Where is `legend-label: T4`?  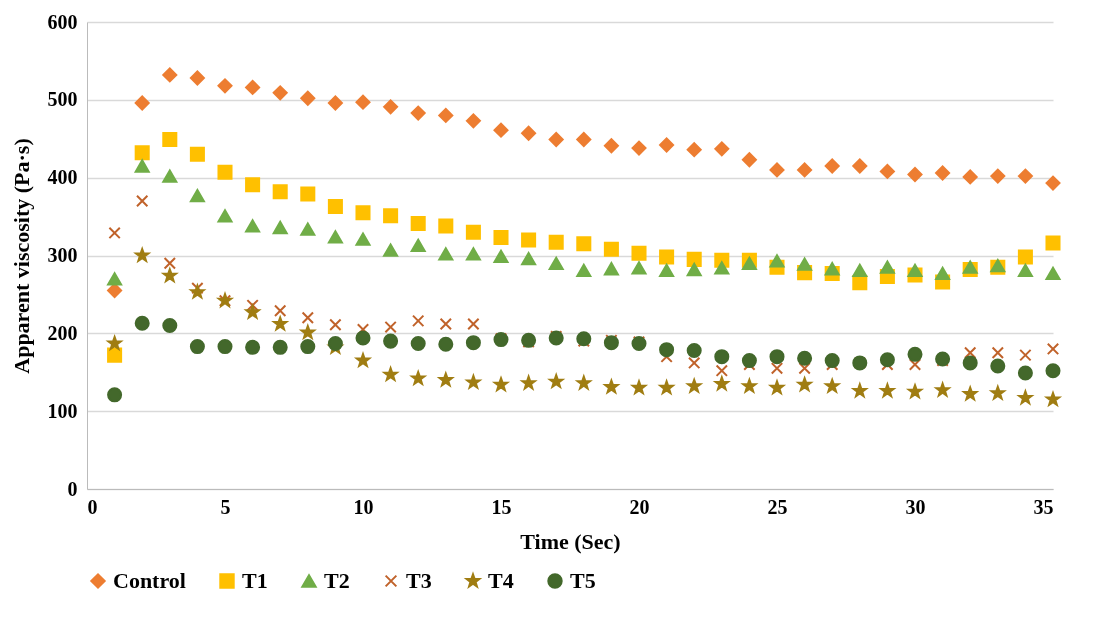 legend-label: T4 is located at coordinates (501, 580).